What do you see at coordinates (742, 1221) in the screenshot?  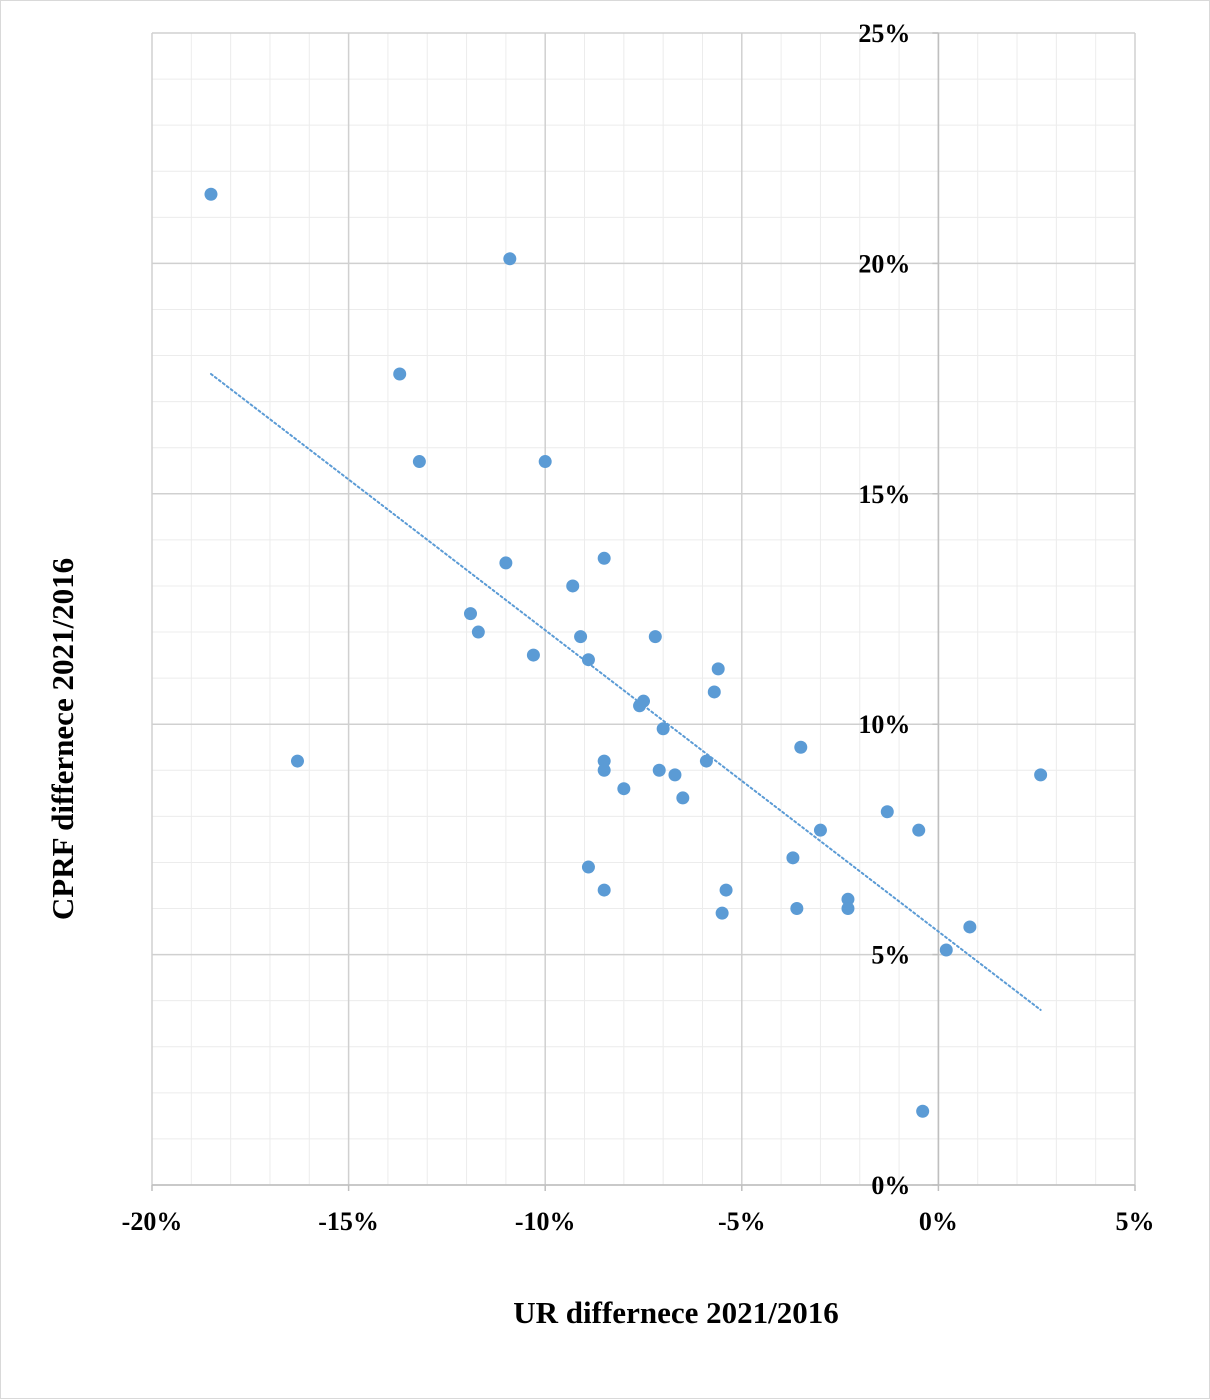 I see `x-tick-label: -5%` at bounding box center [742, 1221].